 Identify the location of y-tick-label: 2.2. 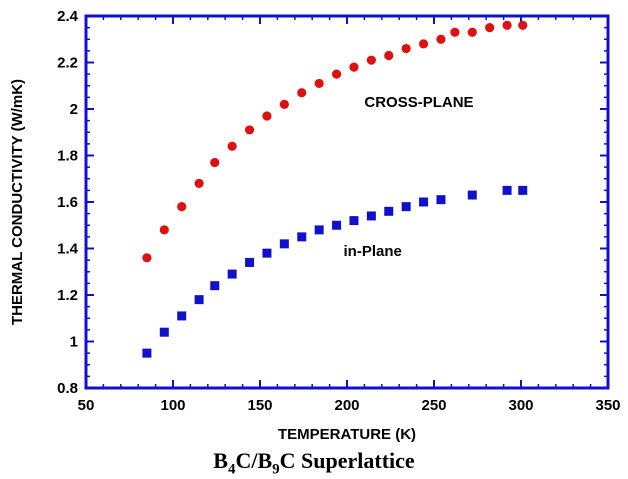
(67, 63).